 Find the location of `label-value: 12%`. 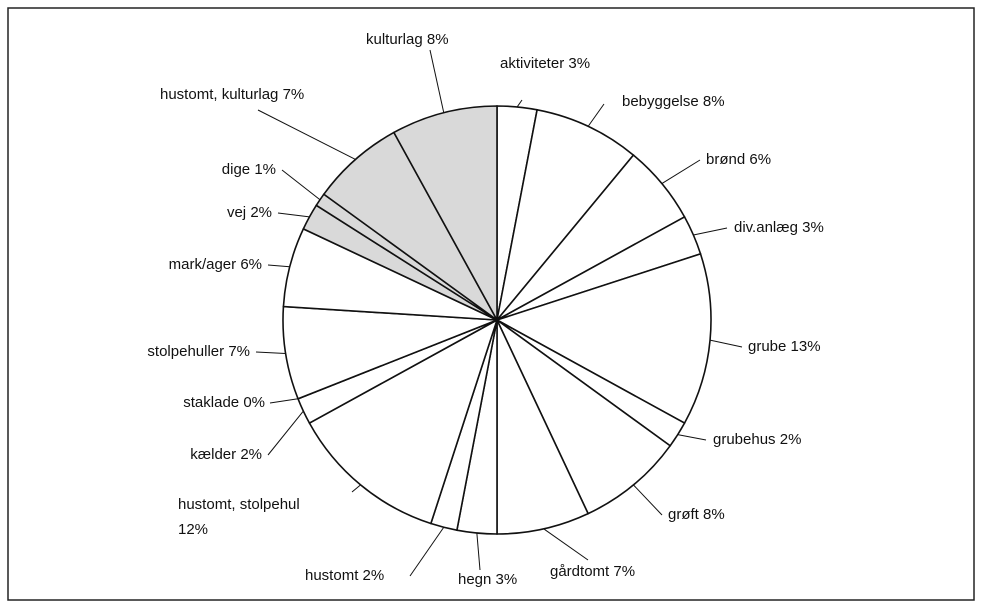

label-value: 12% is located at coordinates (193, 529).